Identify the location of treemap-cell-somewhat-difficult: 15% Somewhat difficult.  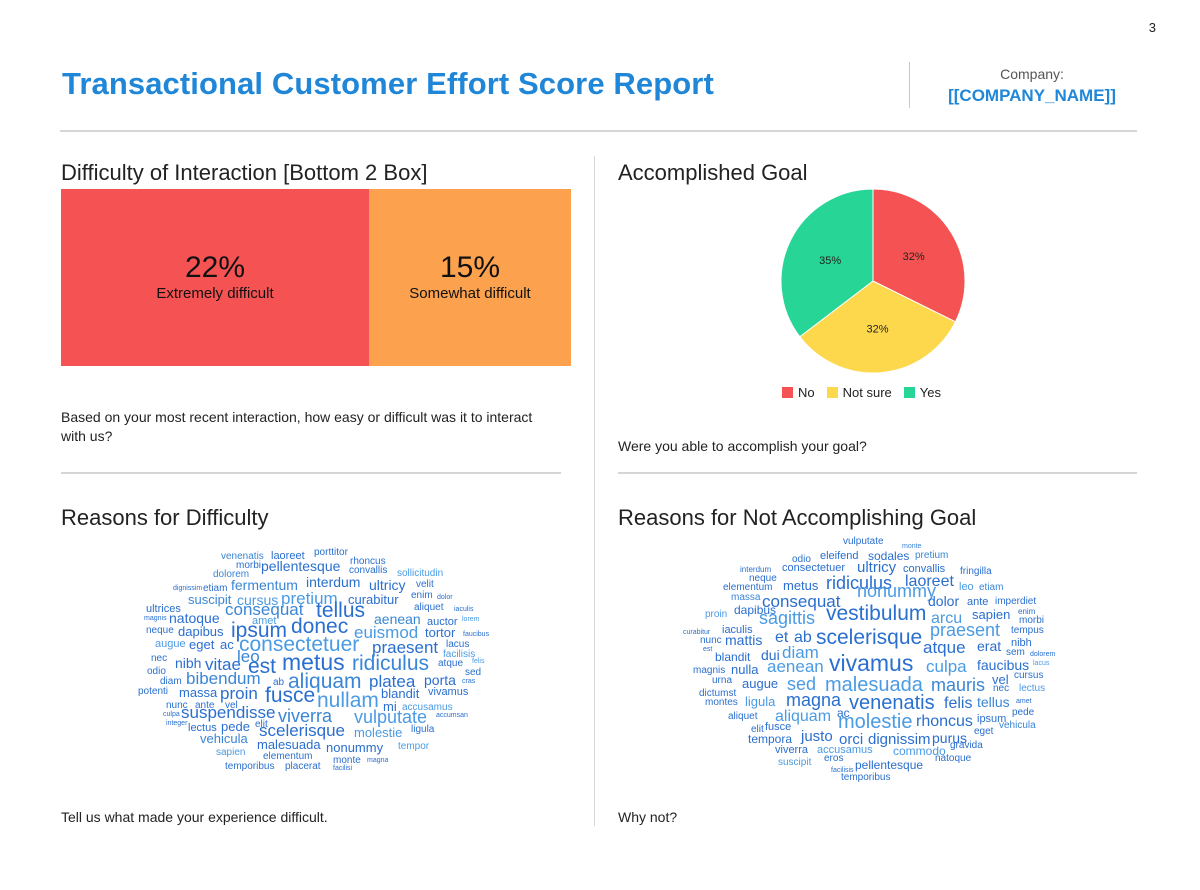
(470, 277).